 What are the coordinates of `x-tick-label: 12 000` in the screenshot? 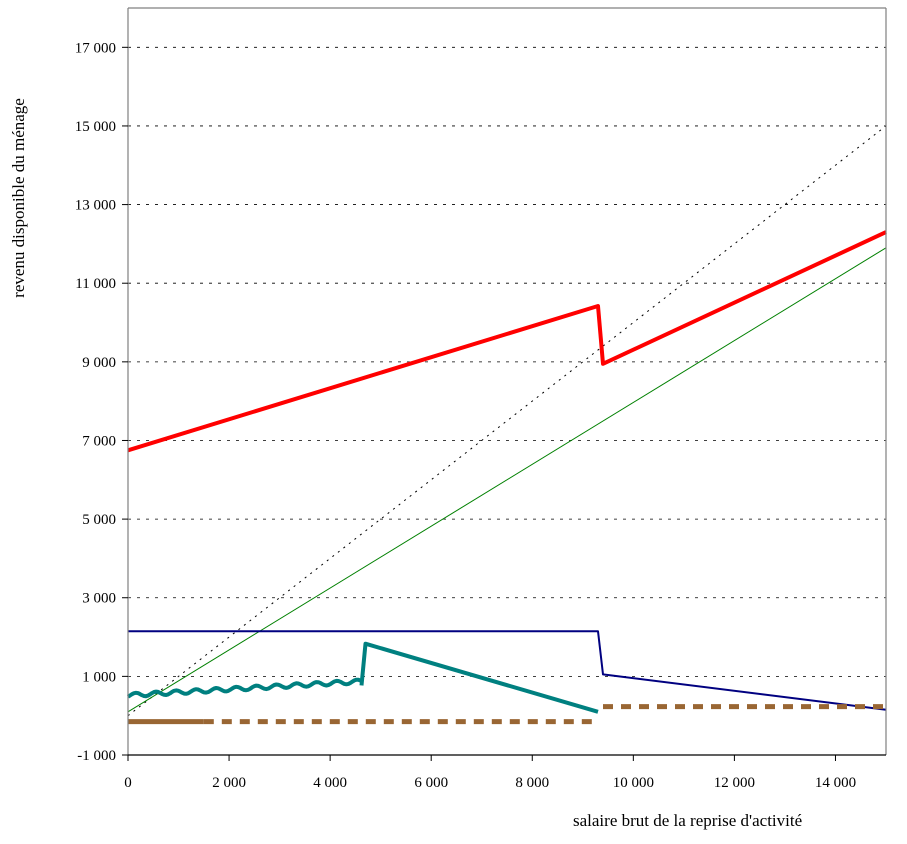 It's located at (734, 783).